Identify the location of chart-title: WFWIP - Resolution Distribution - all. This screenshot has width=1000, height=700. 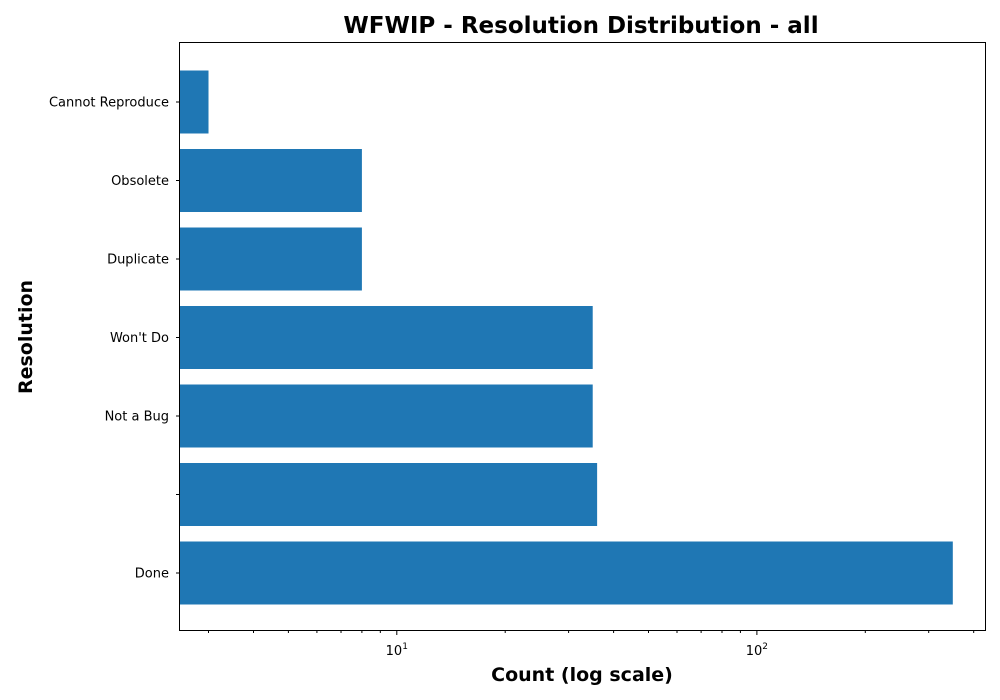
(580, 26).